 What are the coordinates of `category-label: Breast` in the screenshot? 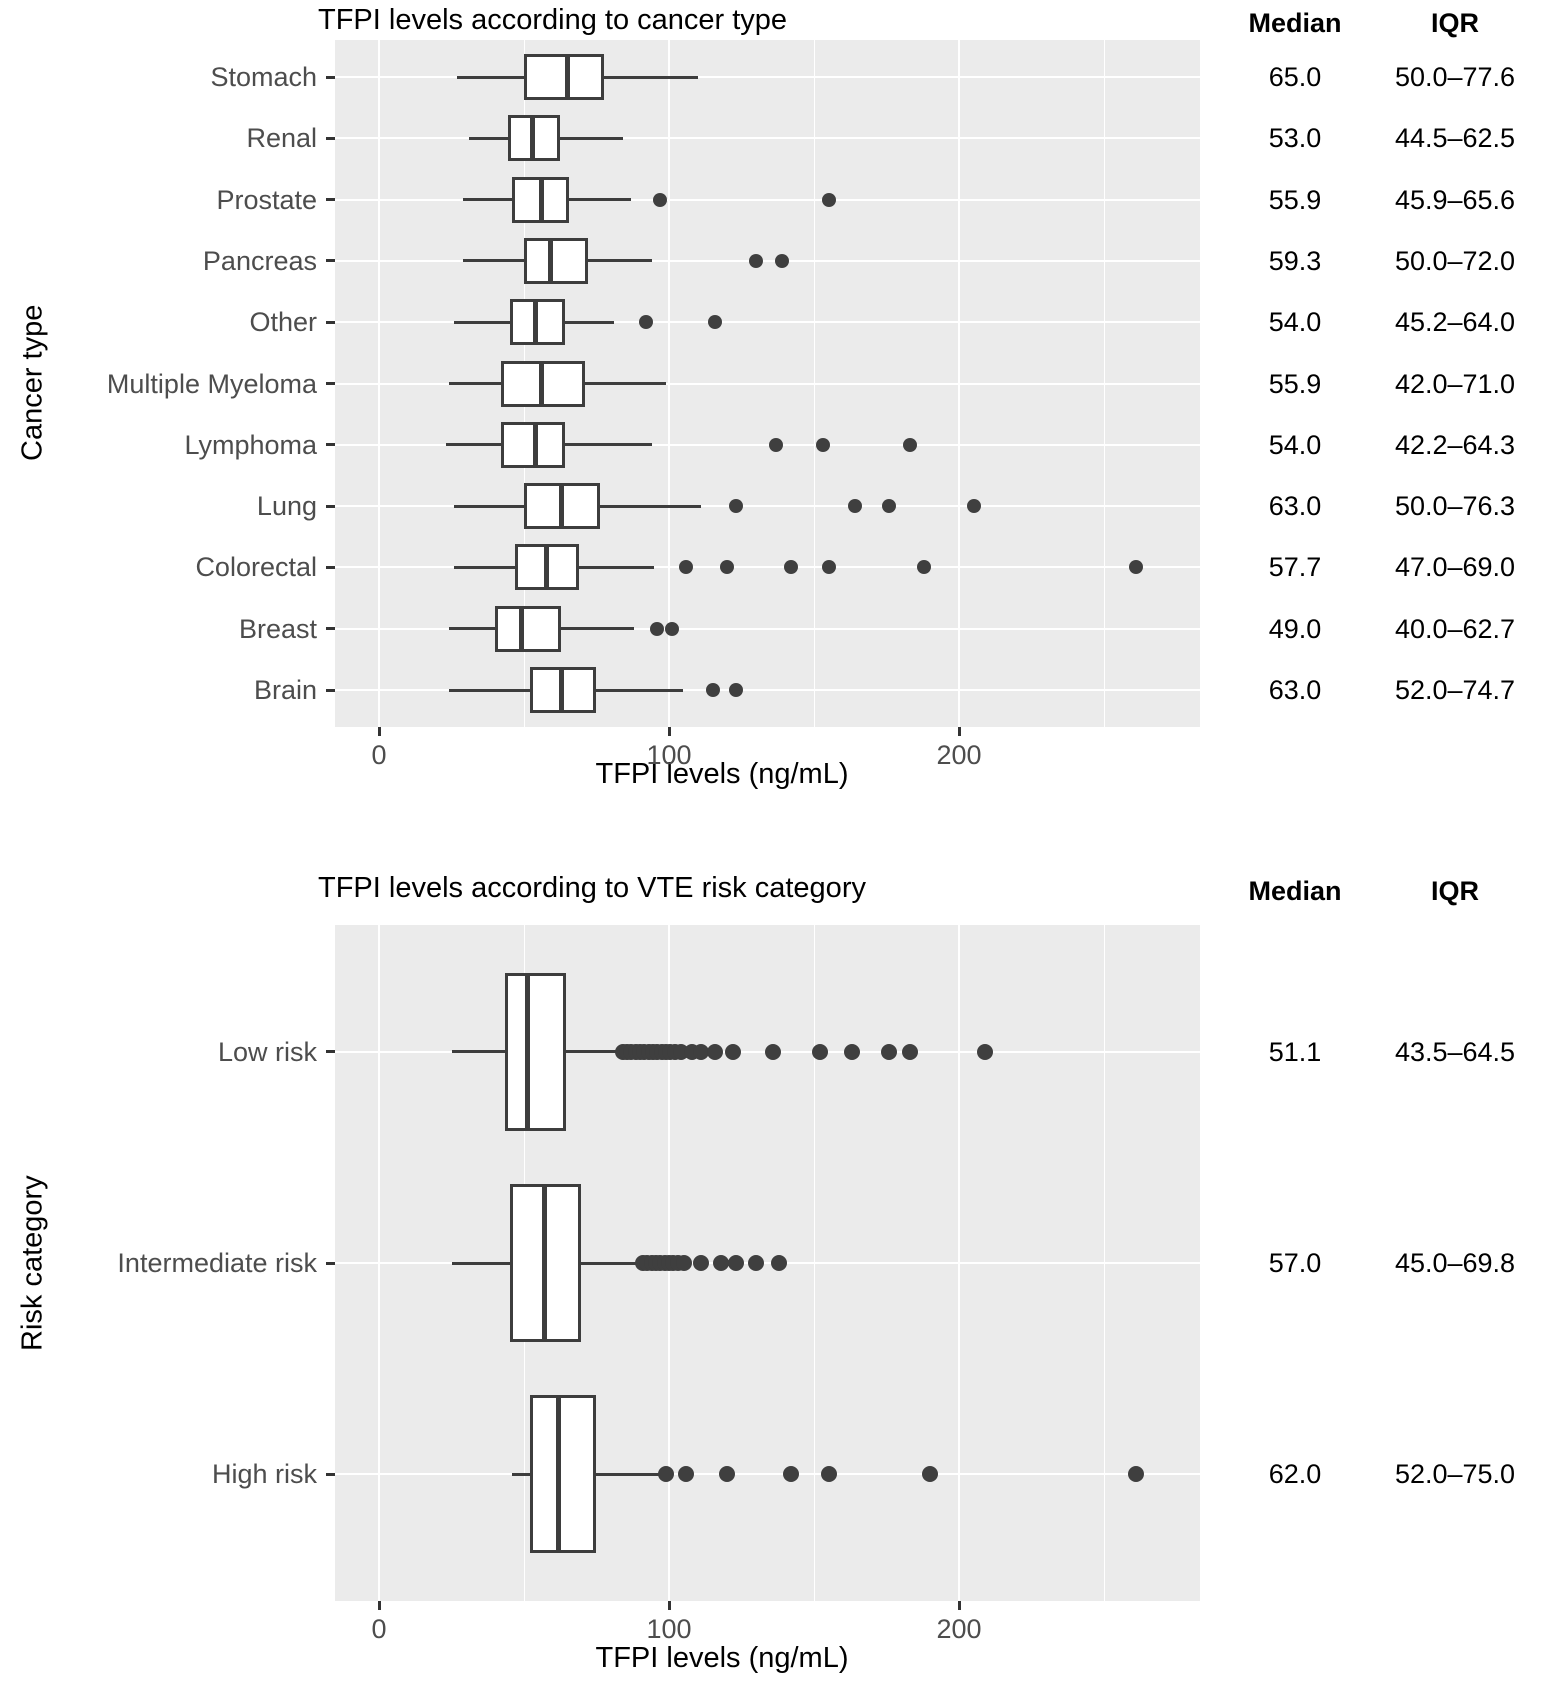 It's located at (277, 628).